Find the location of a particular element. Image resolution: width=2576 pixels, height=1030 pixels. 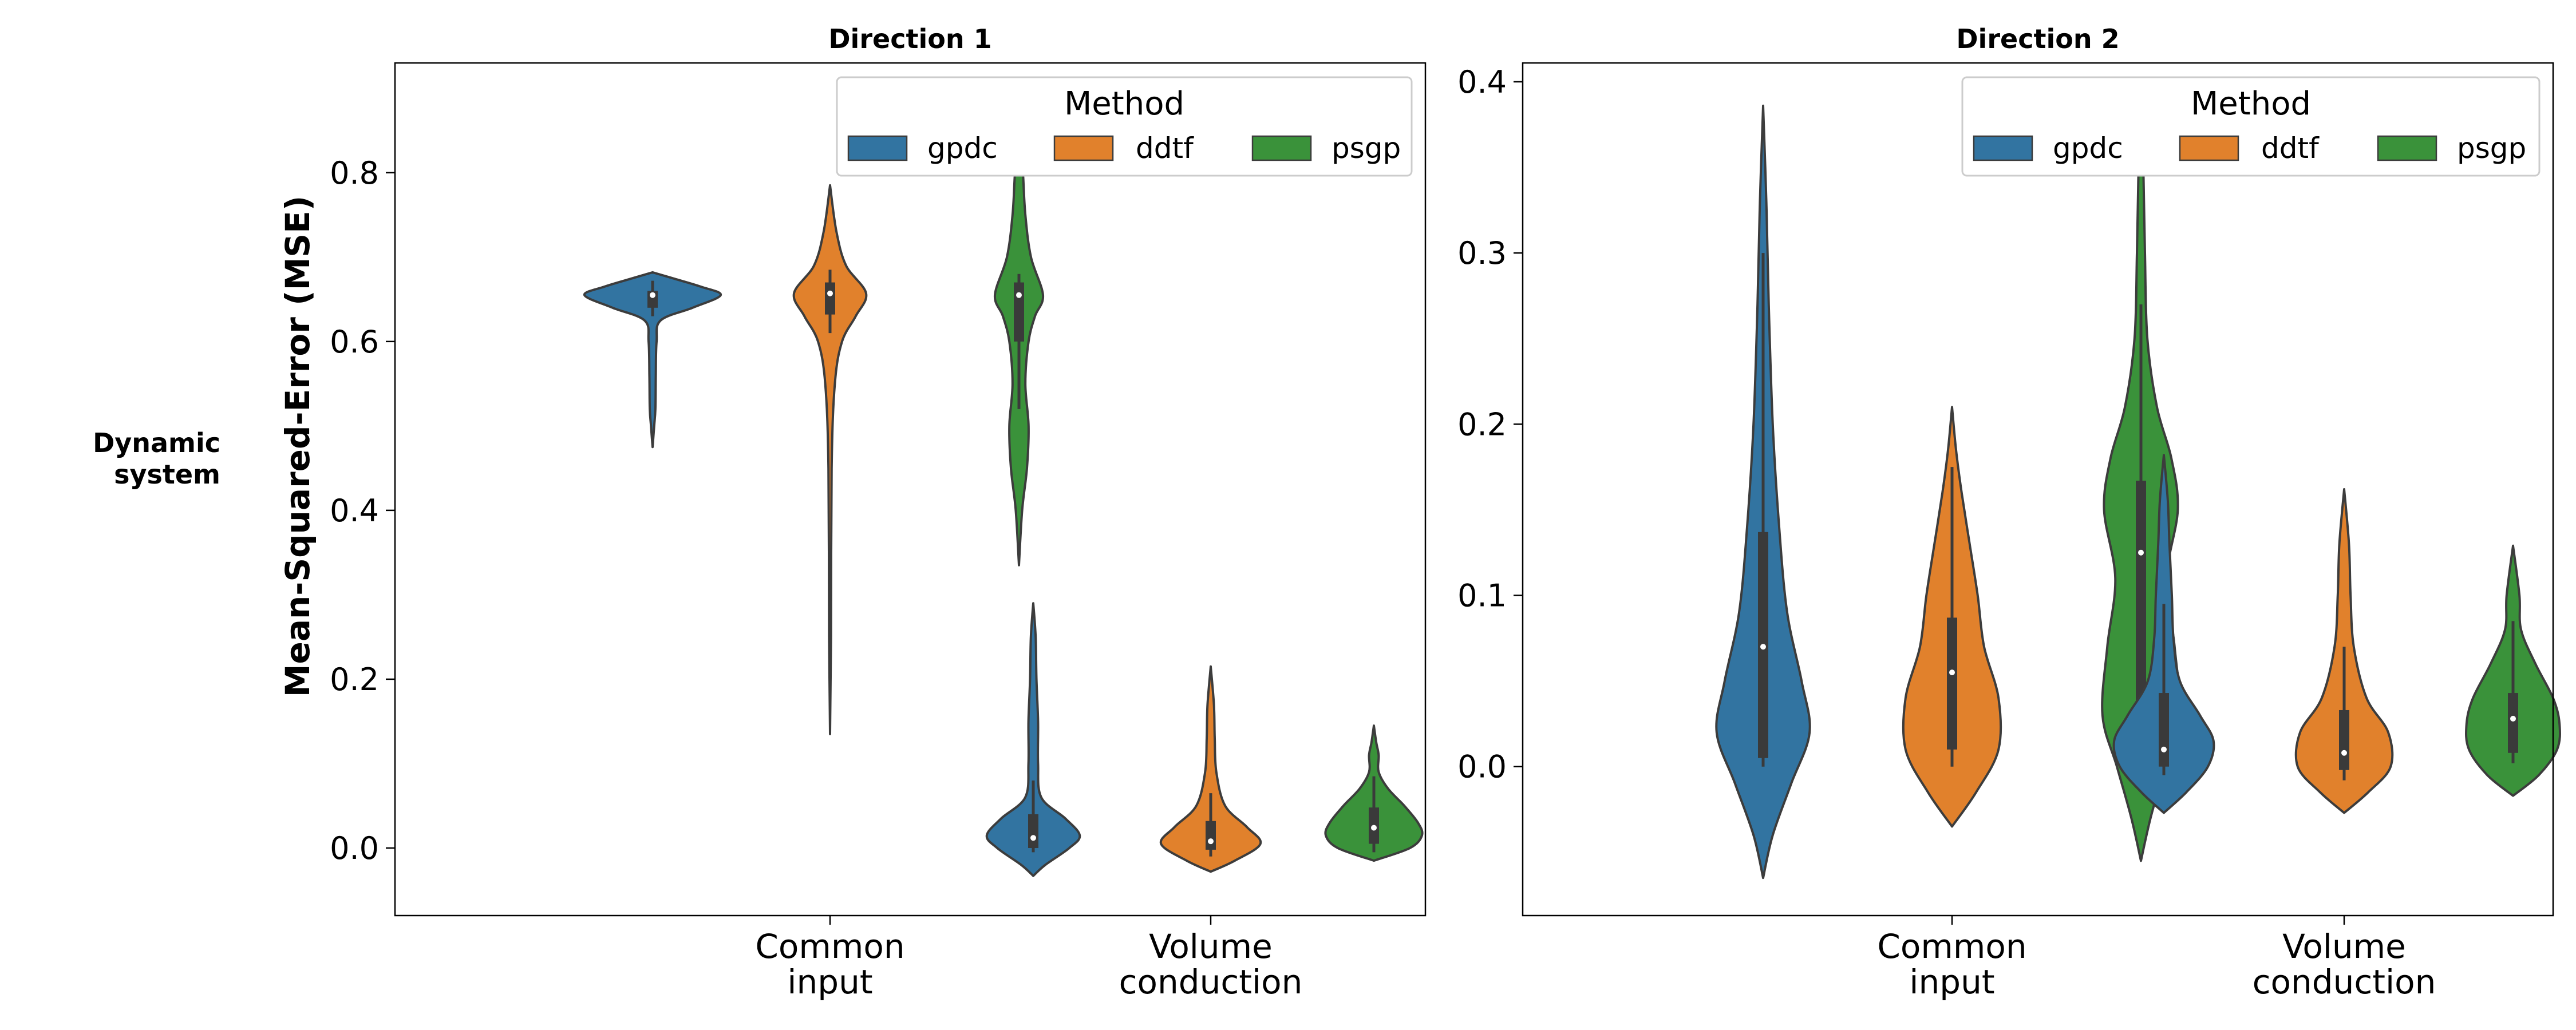

y-tick-label: 0.1 is located at coordinates (1482, 596).